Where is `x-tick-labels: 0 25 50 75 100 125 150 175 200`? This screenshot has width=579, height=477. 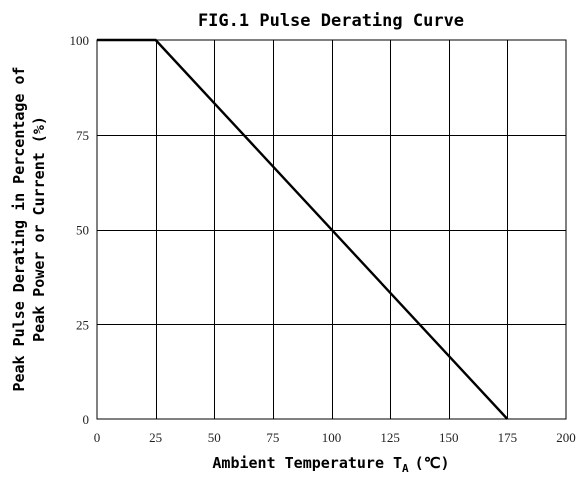 x-tick-labels: 0 25 50 75 100 125 150 175 200 is located at coordinates (335, 437).